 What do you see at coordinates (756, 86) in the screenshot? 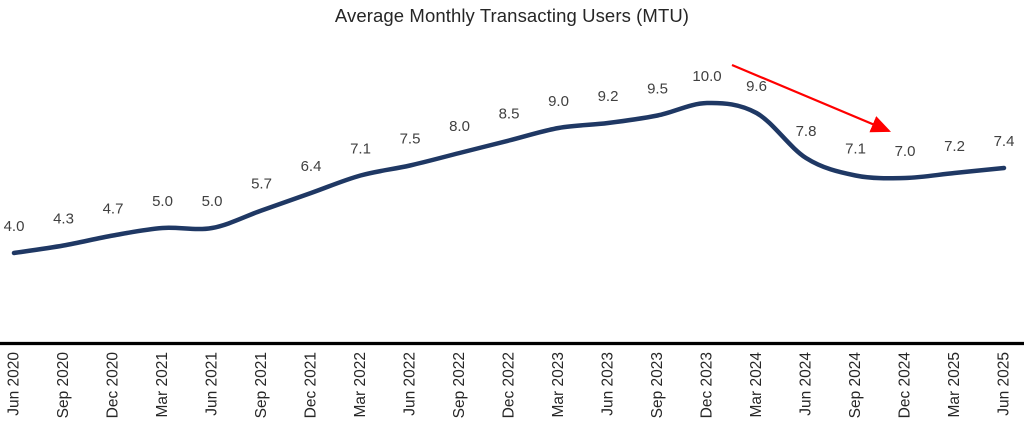
I see `data-label: 9.6` at bounding box center [756, 86].